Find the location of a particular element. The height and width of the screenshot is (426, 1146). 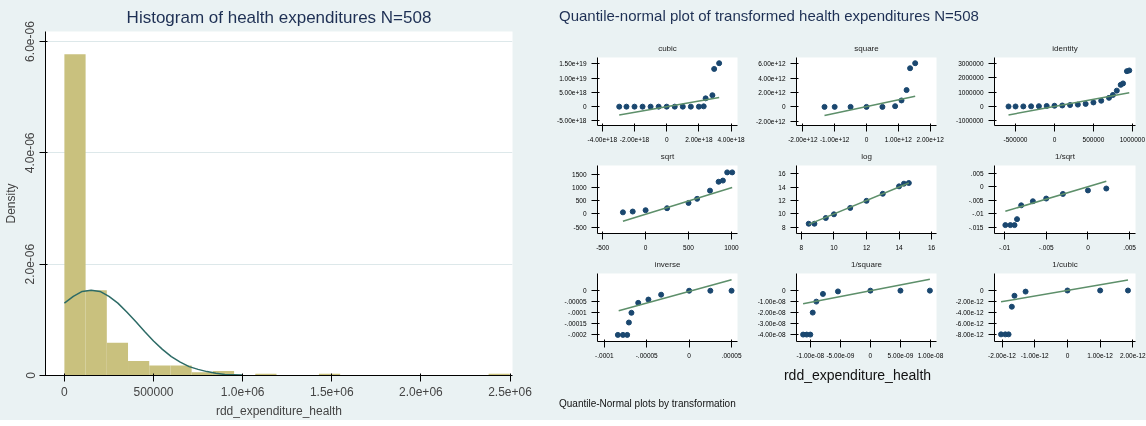

y-axis-title: Density is located at coordinates (10, 203).